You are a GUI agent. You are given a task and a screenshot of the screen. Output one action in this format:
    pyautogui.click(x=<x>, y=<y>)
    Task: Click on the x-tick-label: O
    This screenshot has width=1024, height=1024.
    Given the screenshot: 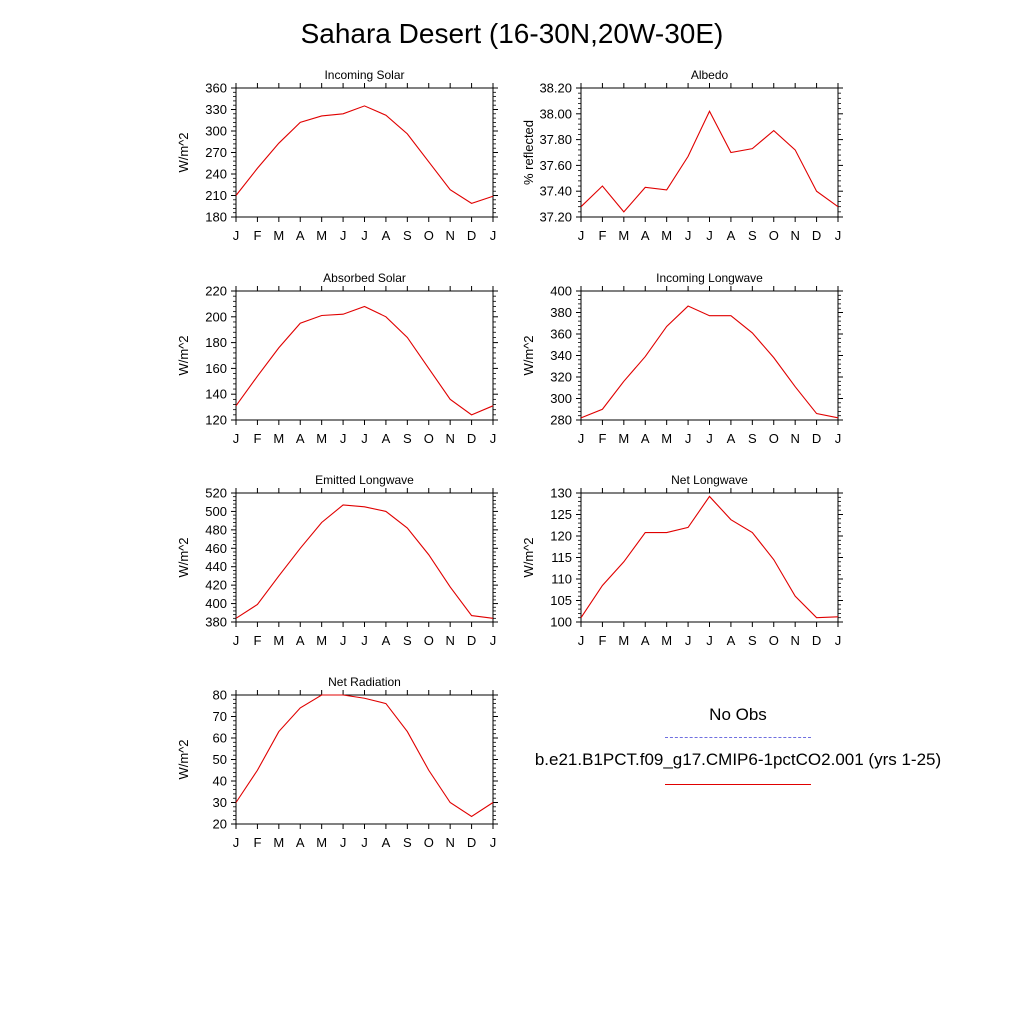 What is the action you would take?
    pyautogui.click(x=774, y=438)
    